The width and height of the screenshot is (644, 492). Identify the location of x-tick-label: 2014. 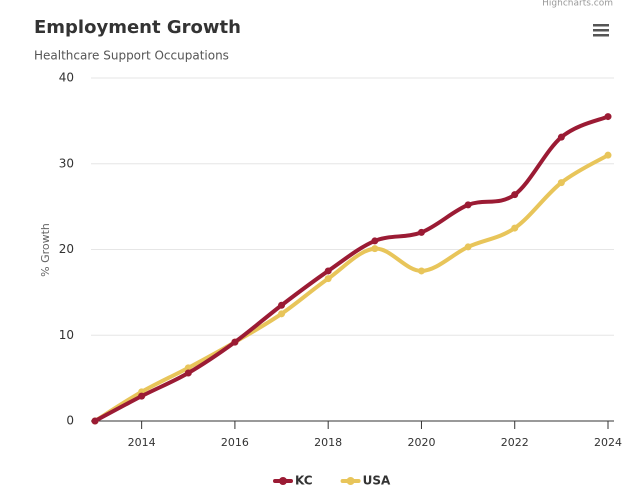
(142, 442).